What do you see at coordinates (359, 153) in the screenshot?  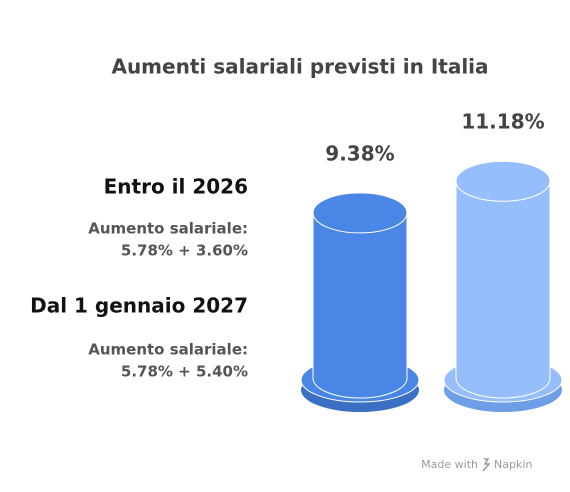 I see `value-label: 9.38%` at bounding box center [359, 153].